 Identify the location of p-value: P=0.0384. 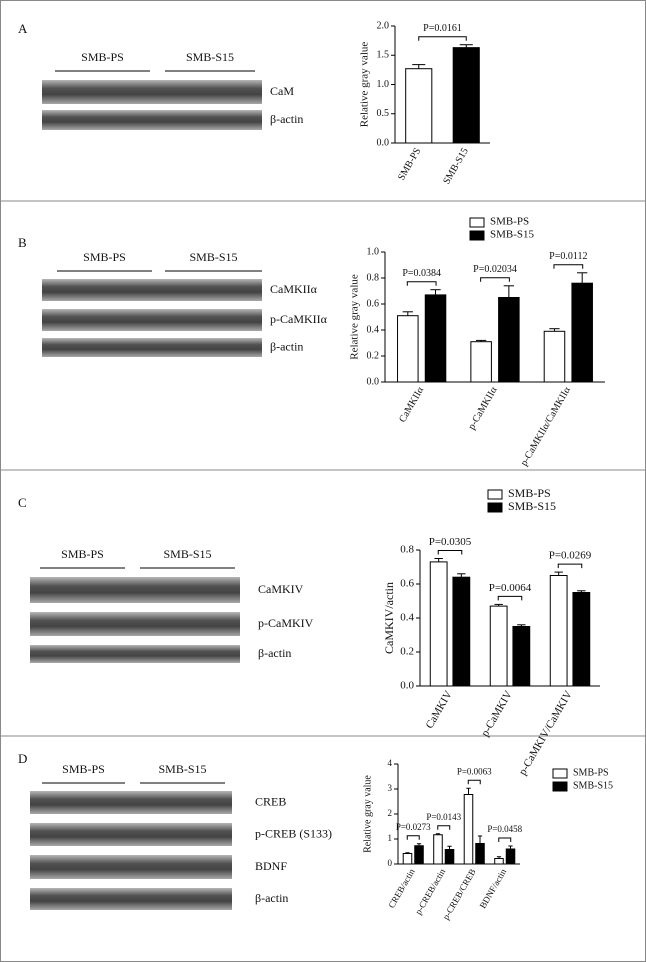
(421, 273).